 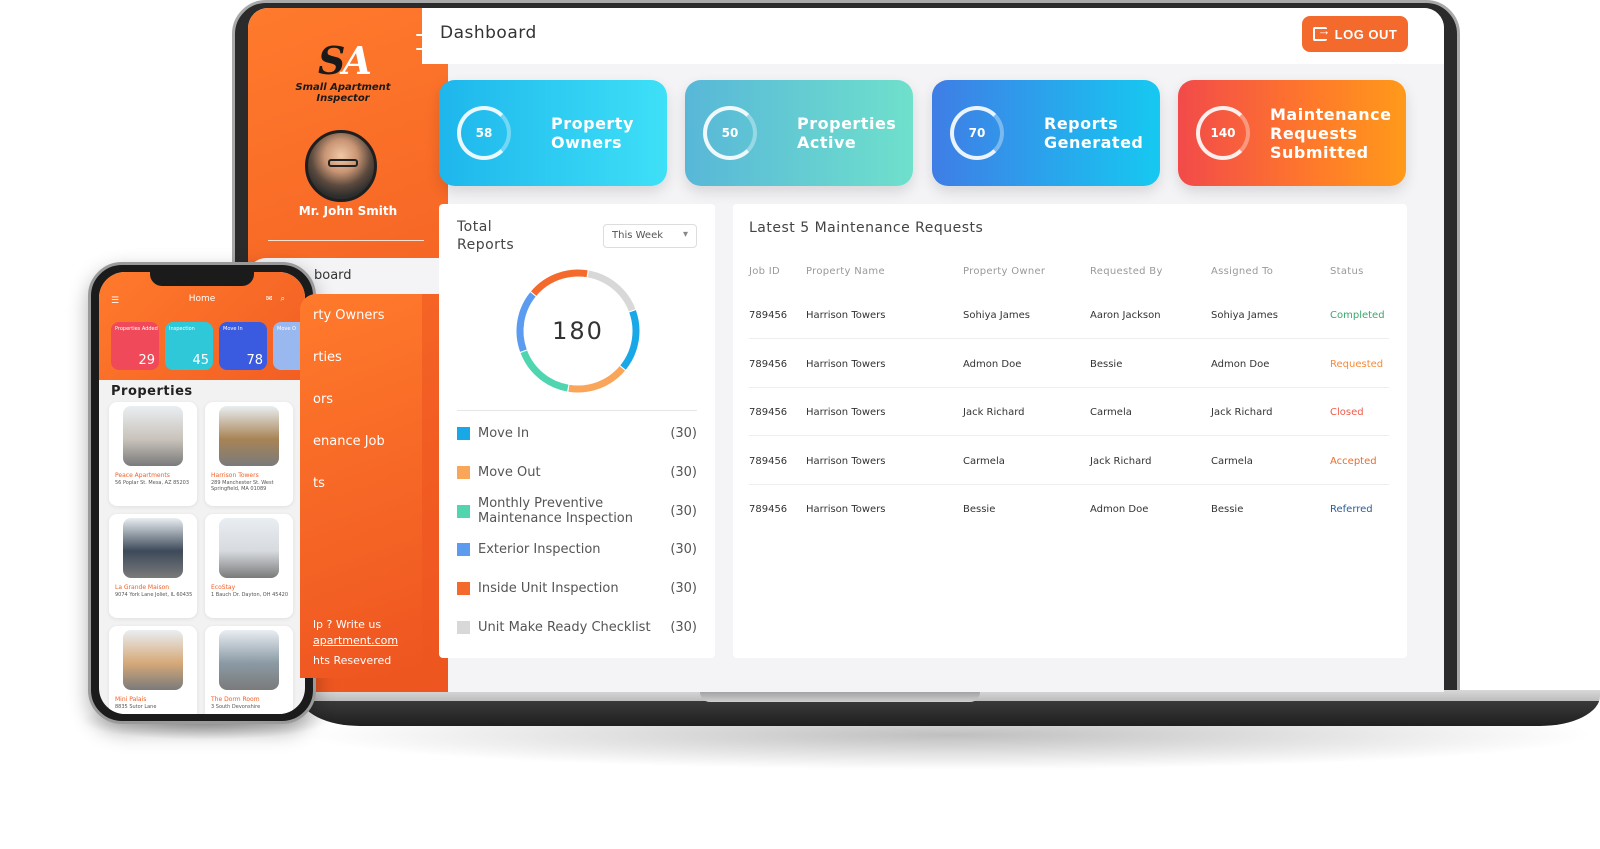 I want to click on app-logo: SA Small Apartment Inspector, so click(x=343, y=73).